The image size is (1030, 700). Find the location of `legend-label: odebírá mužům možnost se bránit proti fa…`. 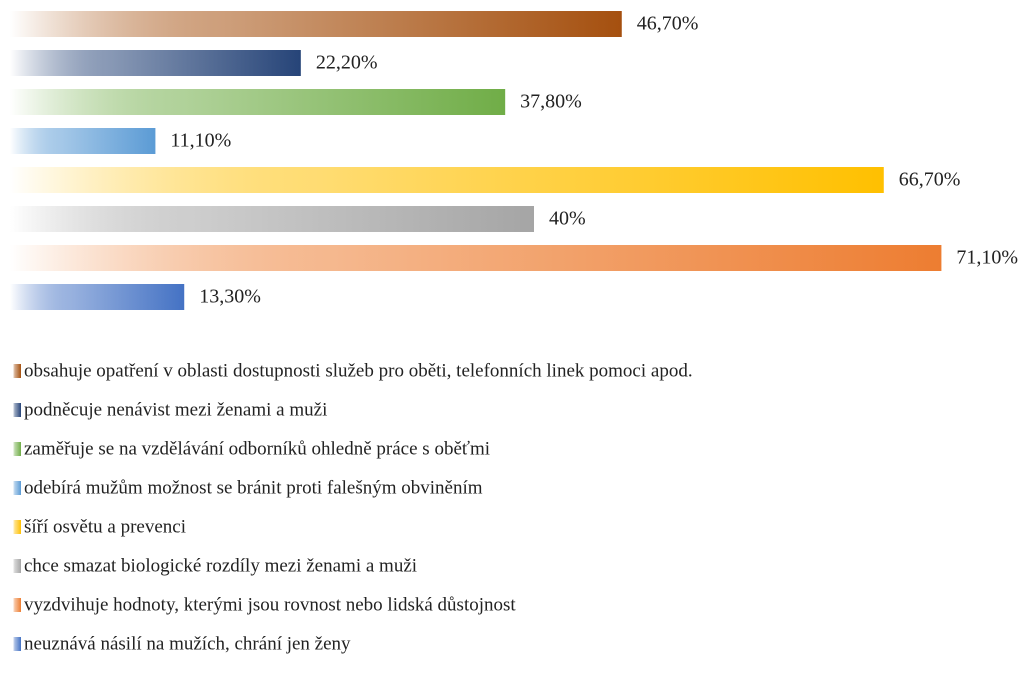

legend-label: odebírá mužům možnost se bránit proti fa… is located at coordinates (253, 487).